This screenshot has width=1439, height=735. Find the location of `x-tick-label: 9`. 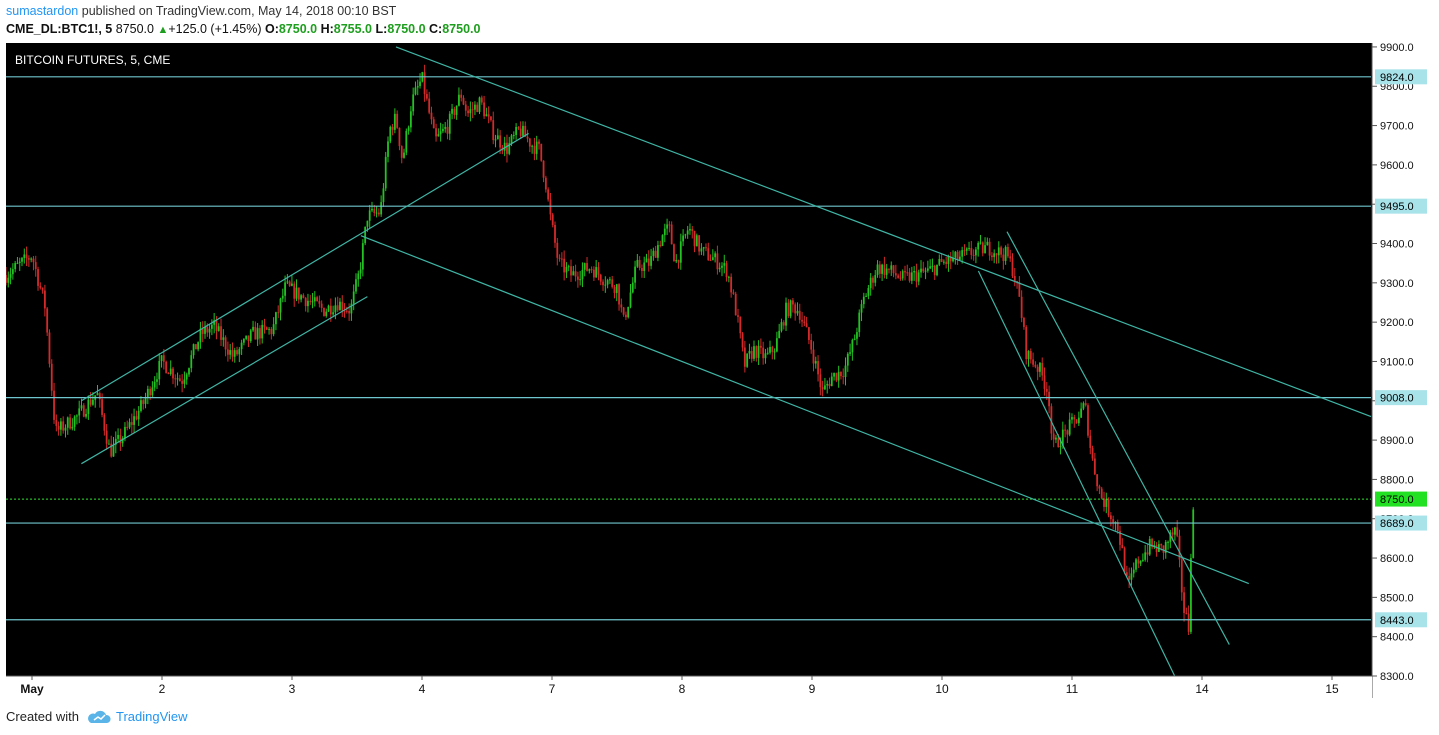

x-tick-label: 9 is located at coordinates (812, 689).